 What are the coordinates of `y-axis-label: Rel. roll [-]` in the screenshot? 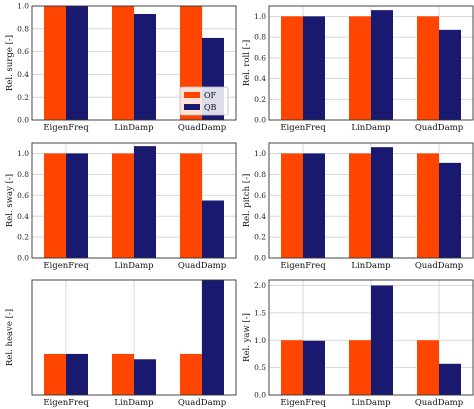 It's located at (247, 63).